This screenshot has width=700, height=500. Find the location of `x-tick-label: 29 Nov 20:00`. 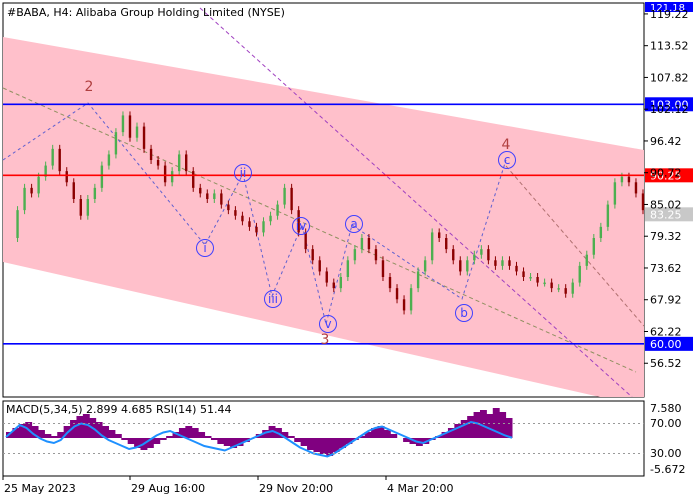

x-tick-label: 29 Nov 20:00 is located at coordinates (296, 488).